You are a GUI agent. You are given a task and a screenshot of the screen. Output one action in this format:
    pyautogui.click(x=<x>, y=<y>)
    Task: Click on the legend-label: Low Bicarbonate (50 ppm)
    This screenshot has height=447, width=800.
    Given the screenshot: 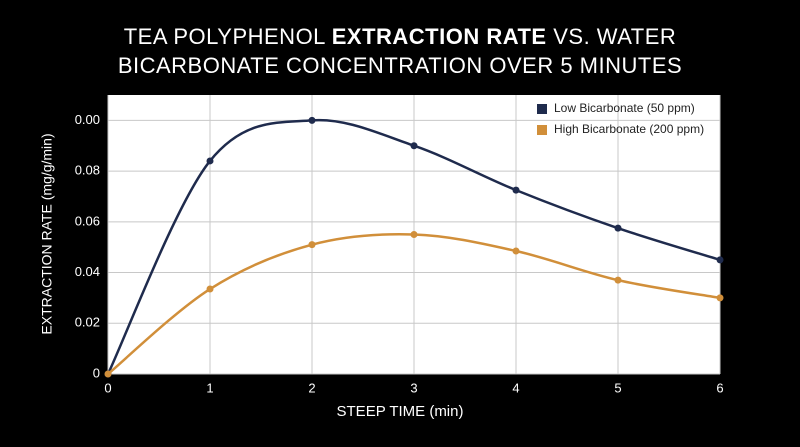 What is the action you would take?
    pyautogui.click(x=624, y=108)
    